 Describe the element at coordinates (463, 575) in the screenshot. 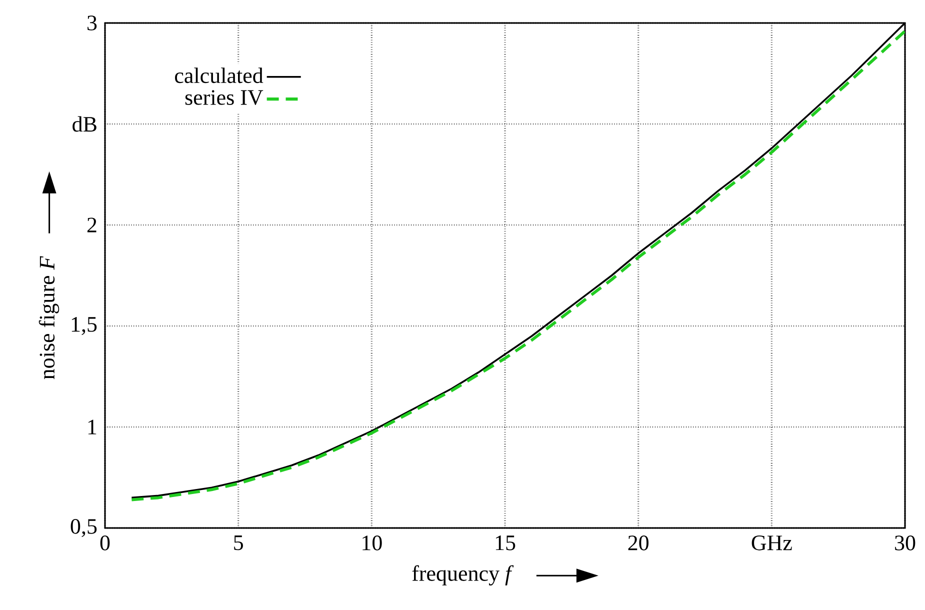

I see `x-axis-title: frequency f` at that location.